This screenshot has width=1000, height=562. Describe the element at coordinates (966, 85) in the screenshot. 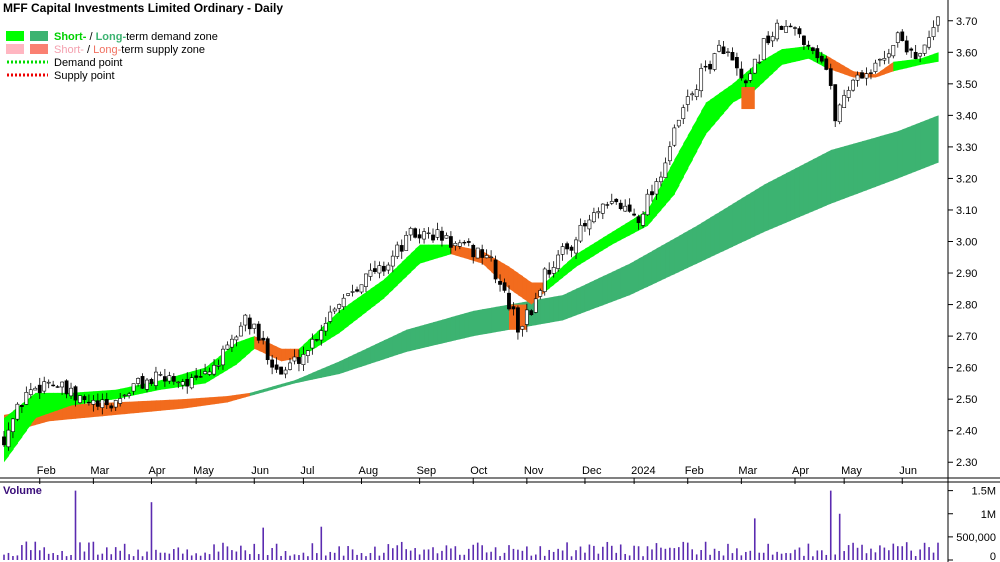

I see `price-tick-label: 3.50` at that location.